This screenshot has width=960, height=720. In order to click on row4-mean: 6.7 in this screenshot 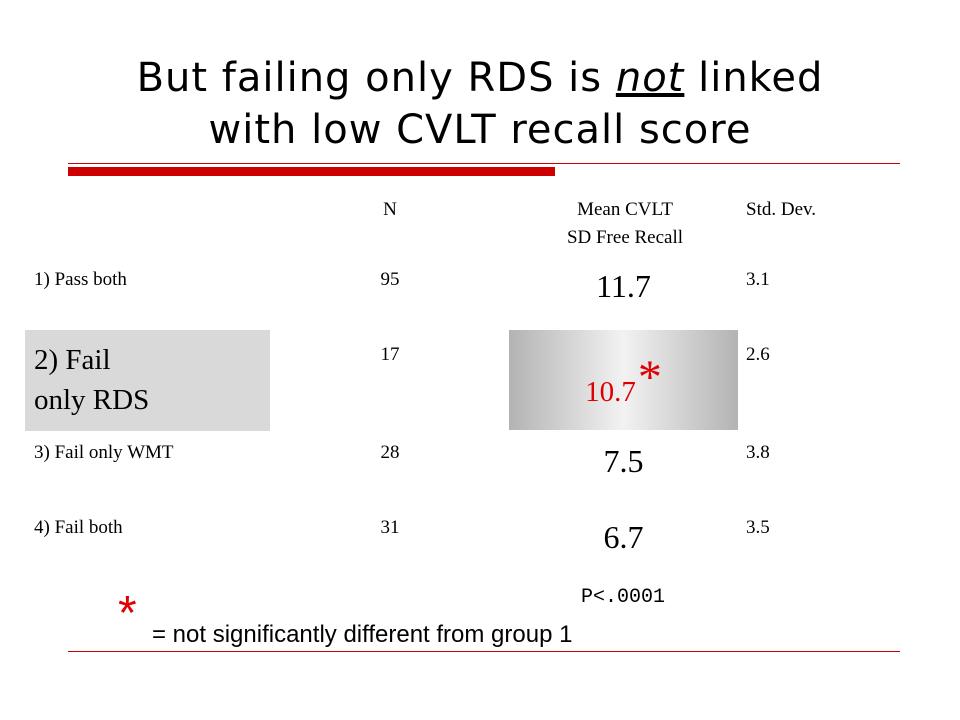, I will do `click(623, 537)`.